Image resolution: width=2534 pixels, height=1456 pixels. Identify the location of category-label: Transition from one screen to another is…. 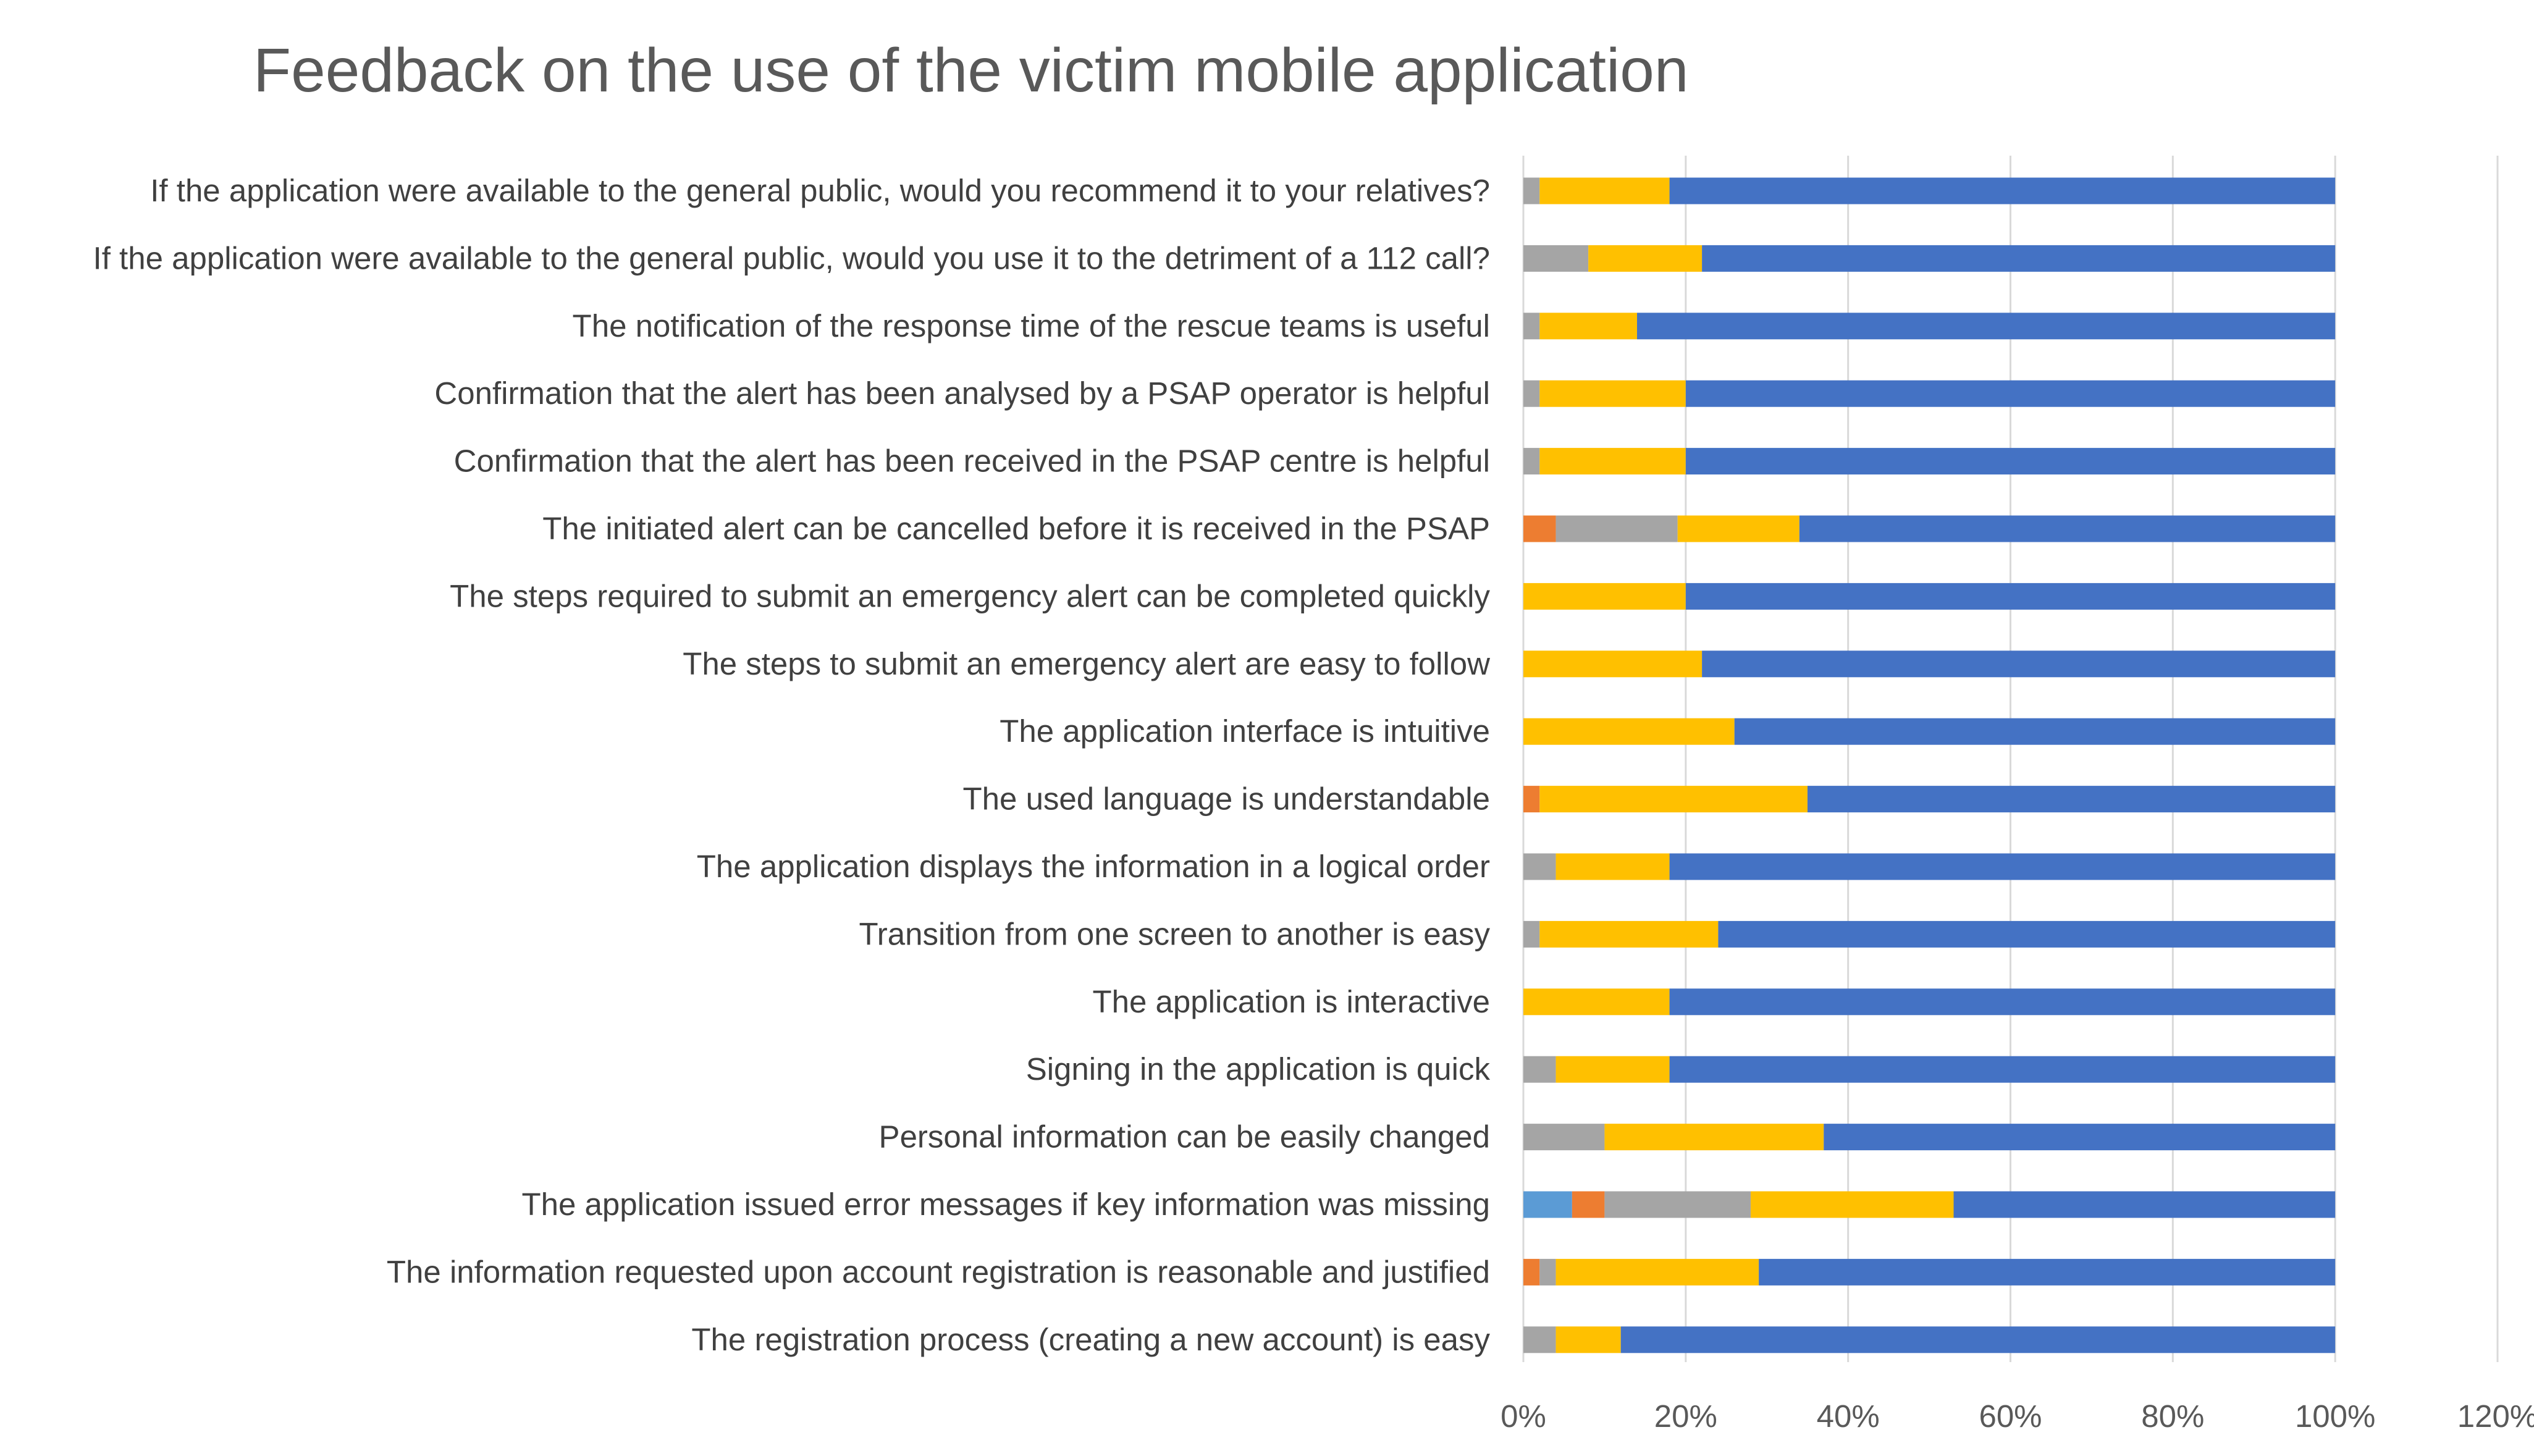
(1175, 934).